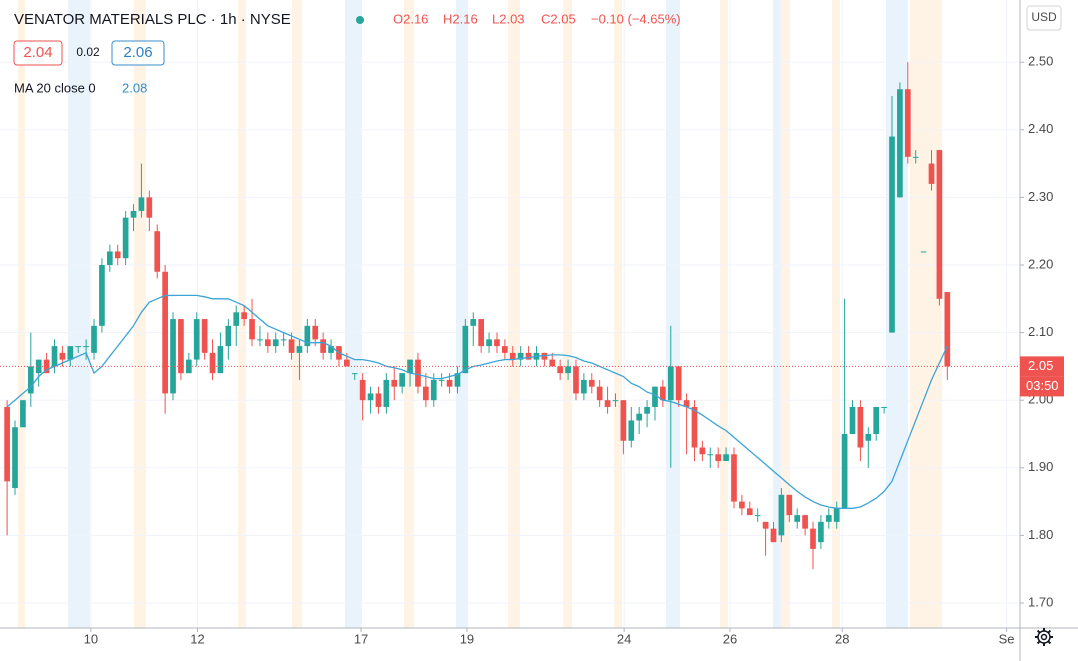 The image size is (1078, 661). I want to click on x-tick-label: 26, so click(730, 638).